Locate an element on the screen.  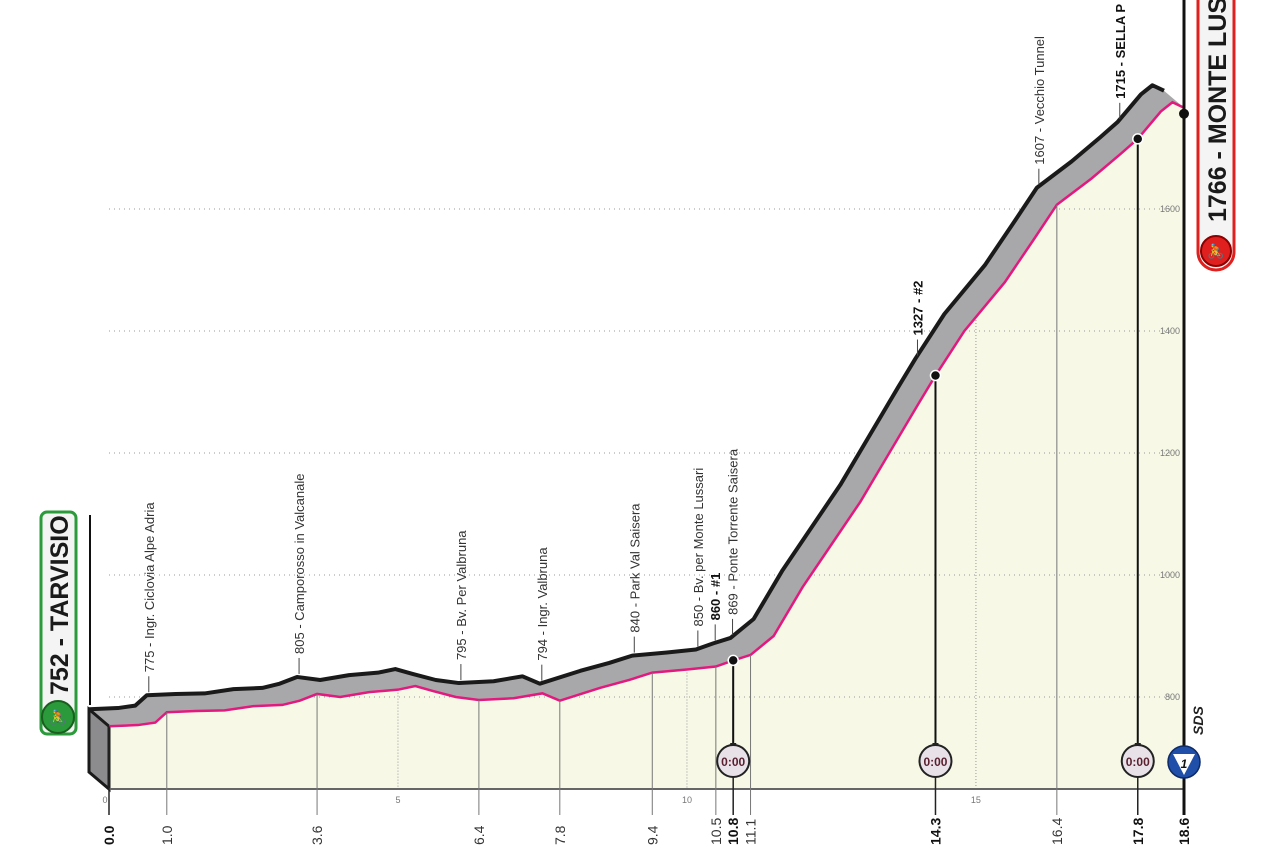
triangle-number: 1 is located at coordinates (1184, 764).